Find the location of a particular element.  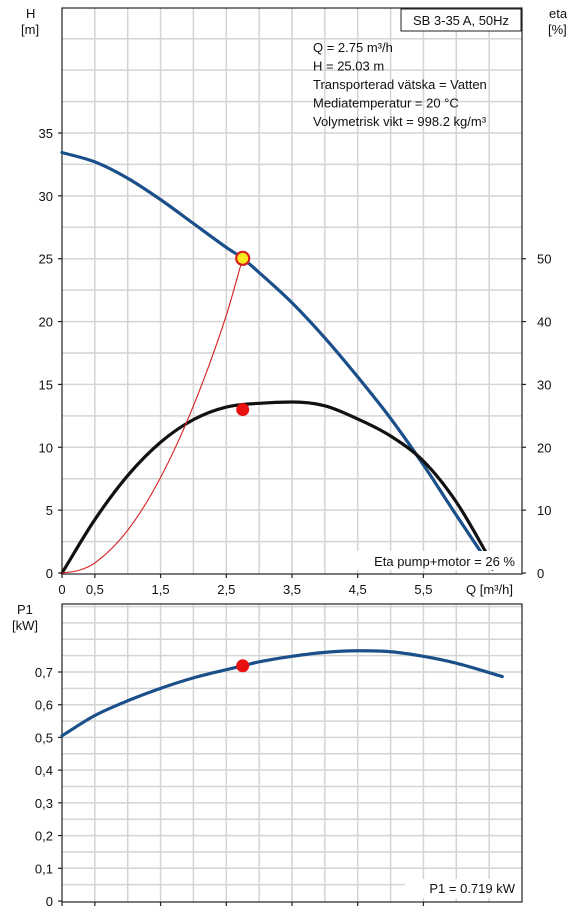

duty-point-eta is located at coordinates (243, 410).